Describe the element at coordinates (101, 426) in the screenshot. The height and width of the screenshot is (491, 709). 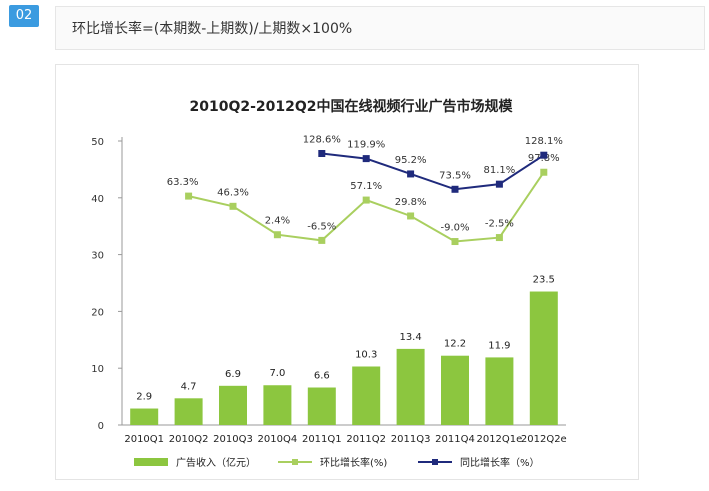
I see `y-tick-label: 0` at that location.